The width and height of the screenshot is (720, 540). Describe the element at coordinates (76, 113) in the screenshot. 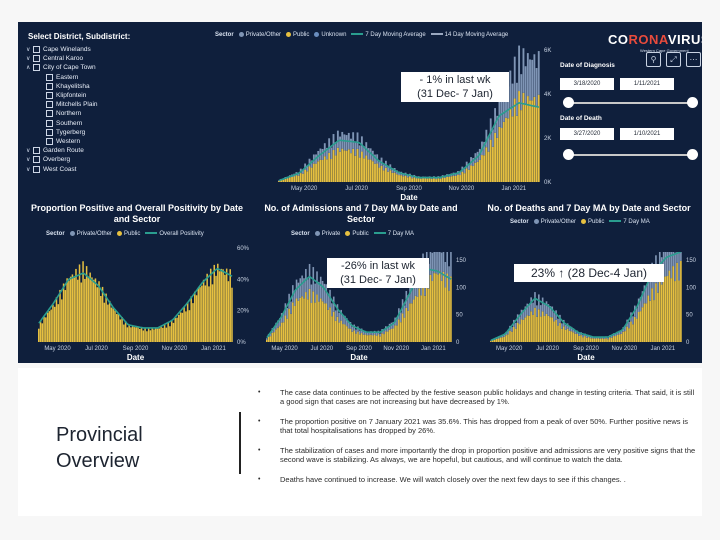

I see `district-filter-item: Northern` at that location.